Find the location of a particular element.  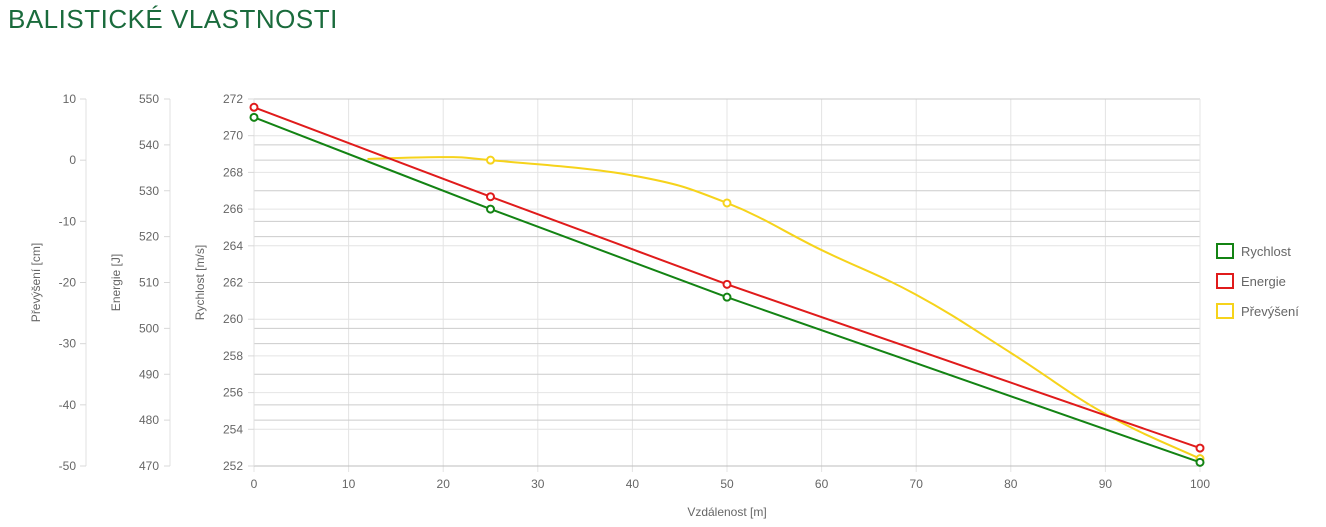

x-tick-label: 60 is located at coordinates (822, 484).